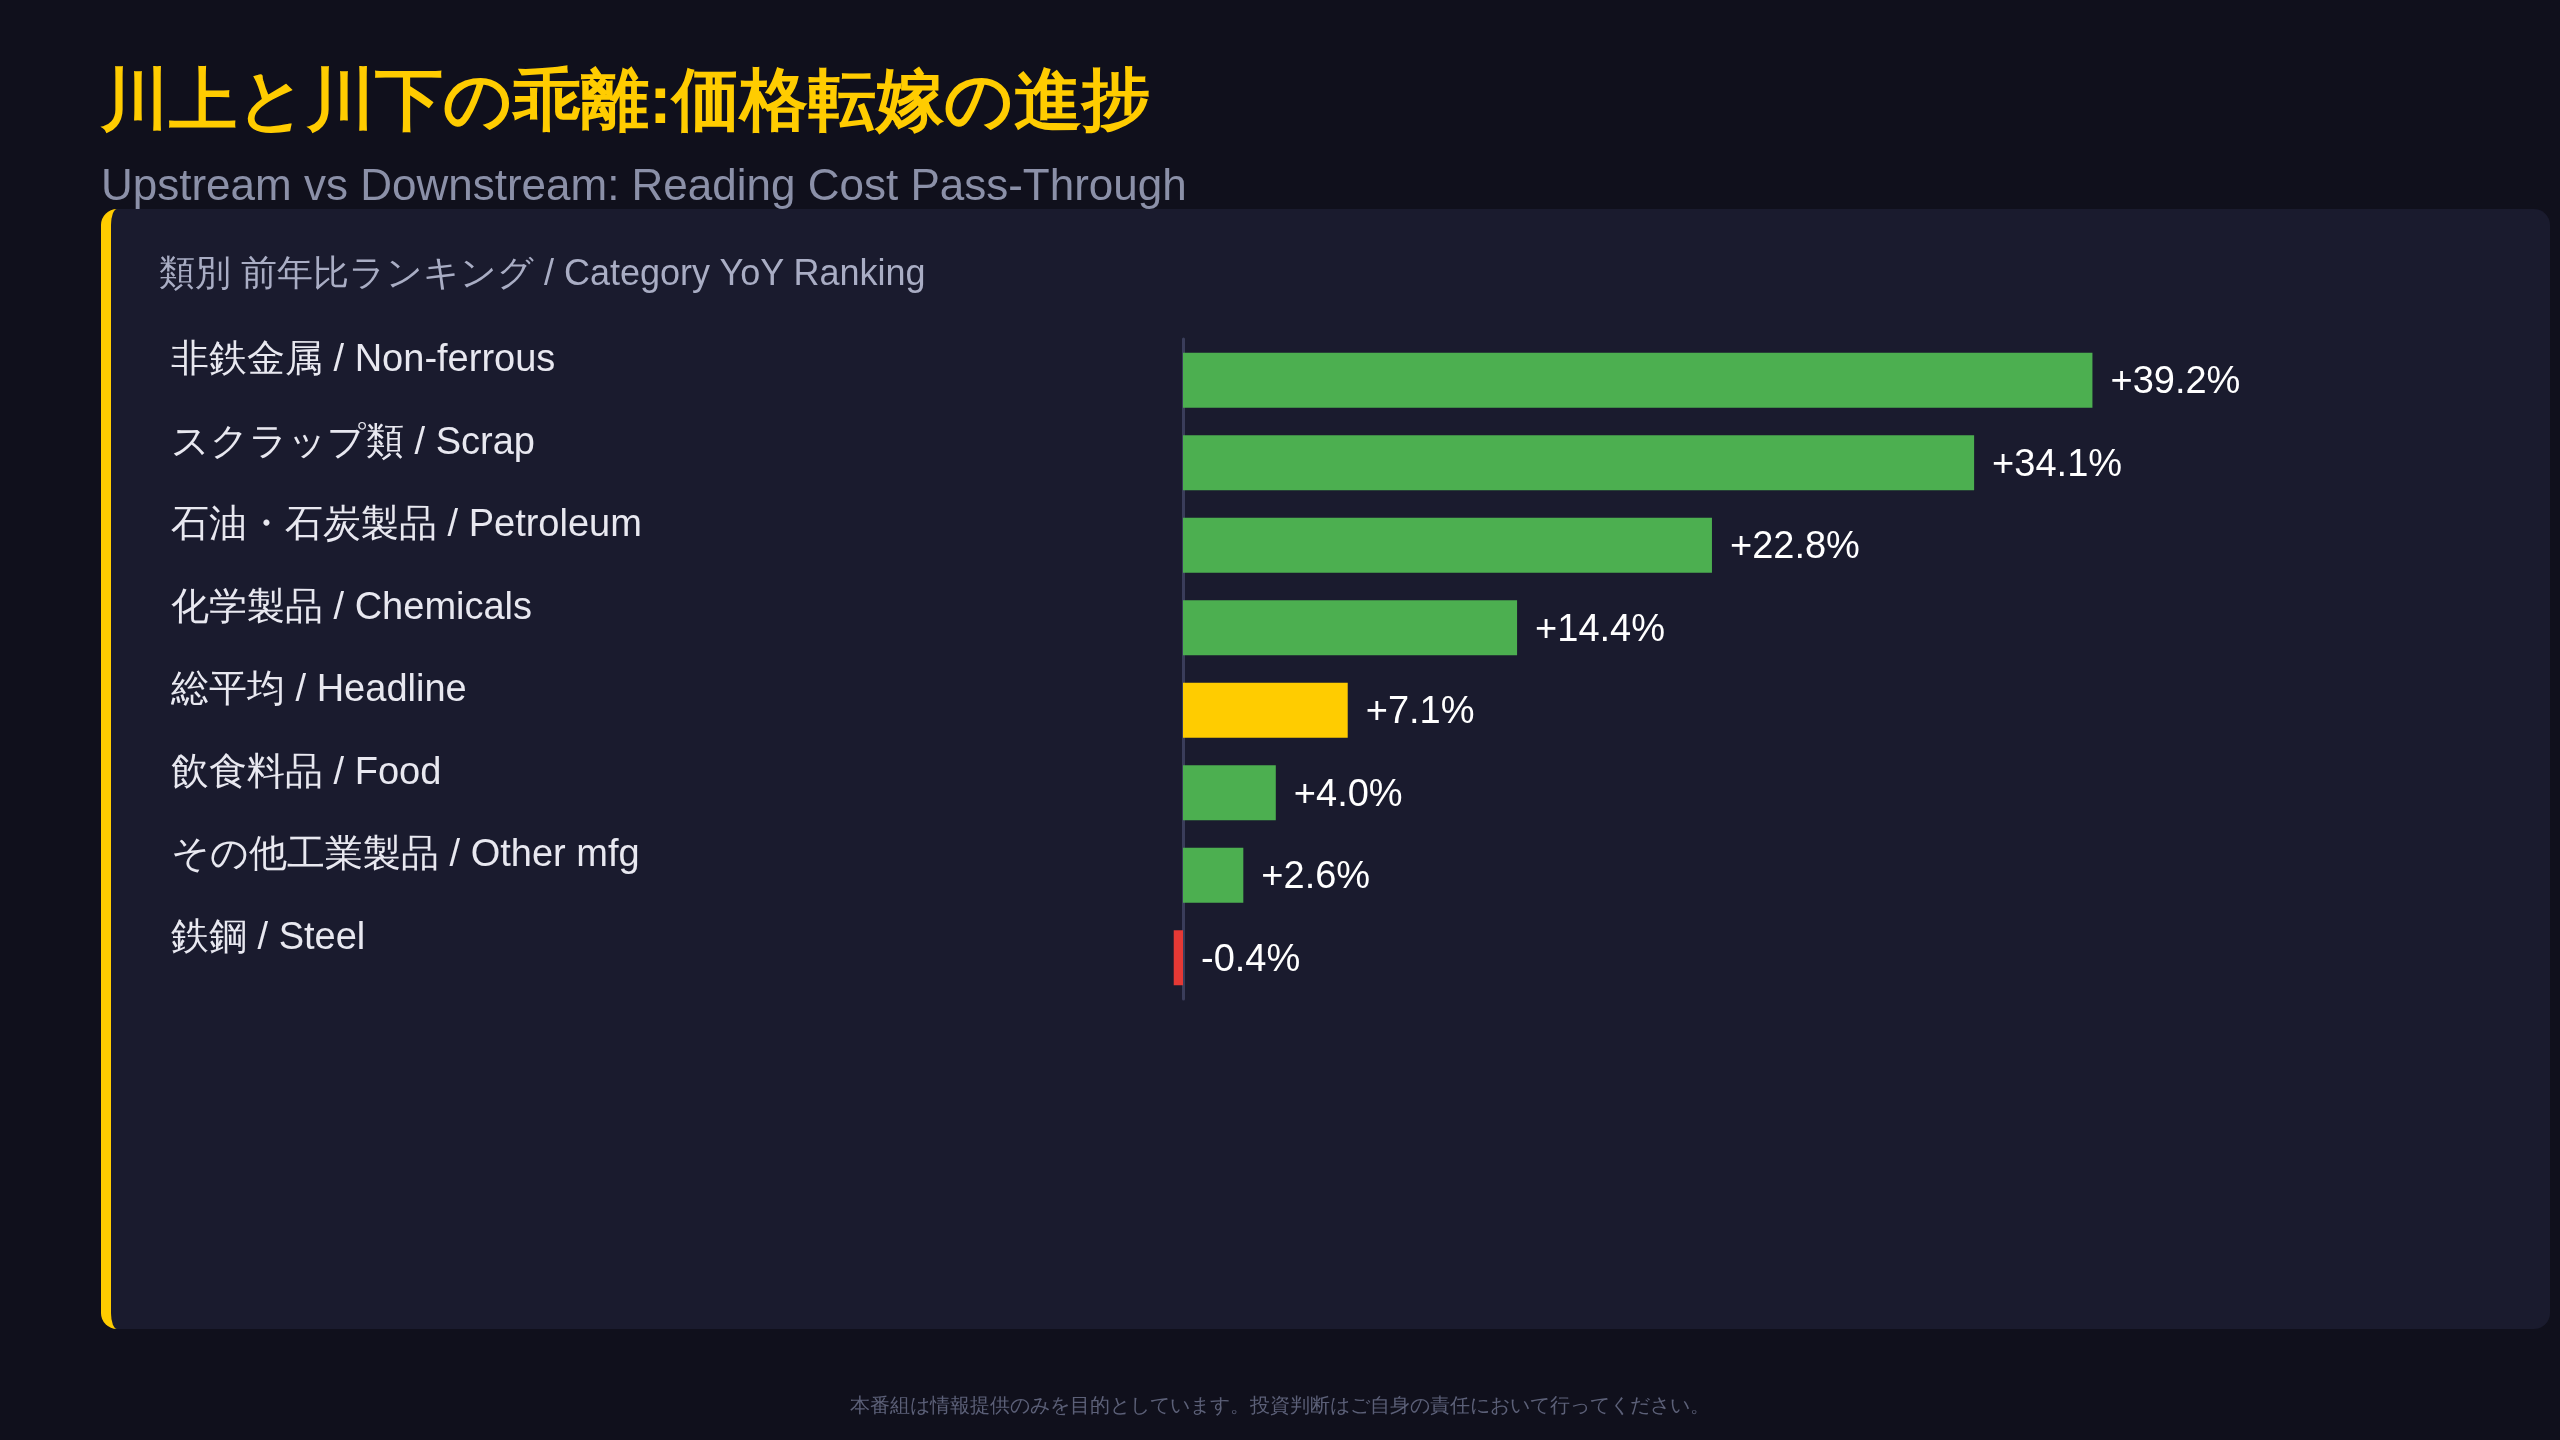  I want to click on y-tick-label: 石油・石炭製品 / Petroleum, so click(406, 523).